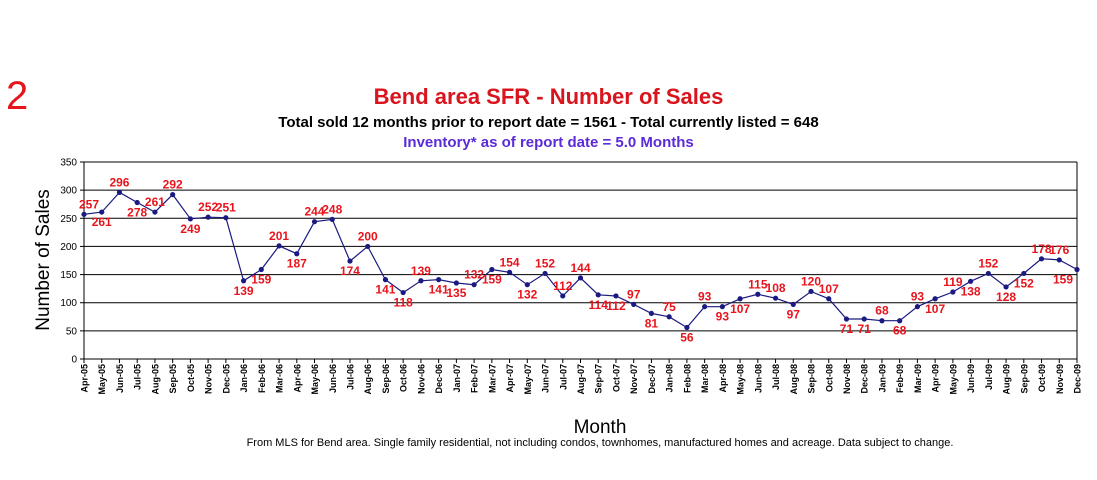 This screenshot has height=480, width=1097. What do you see at coordinates (953, 379) in the screenshot?
I see `x-tick-label: May-09` at bounding box center [953, 379].